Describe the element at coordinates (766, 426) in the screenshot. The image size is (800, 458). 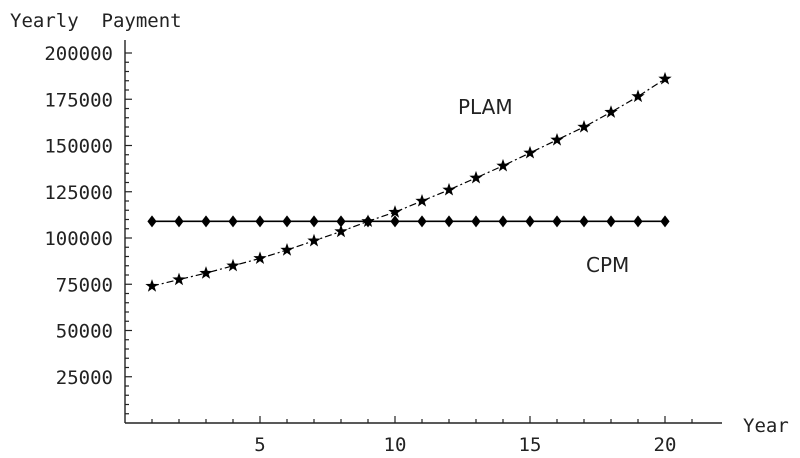
I see `x-axis-title: Year` at that location.